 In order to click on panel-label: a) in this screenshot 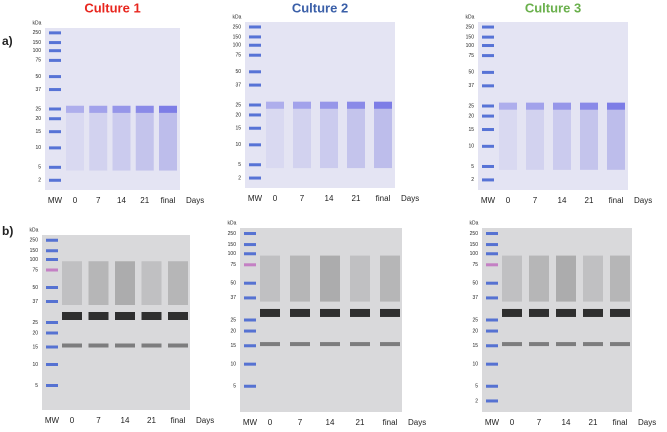, I will do `click(7, 41)`.